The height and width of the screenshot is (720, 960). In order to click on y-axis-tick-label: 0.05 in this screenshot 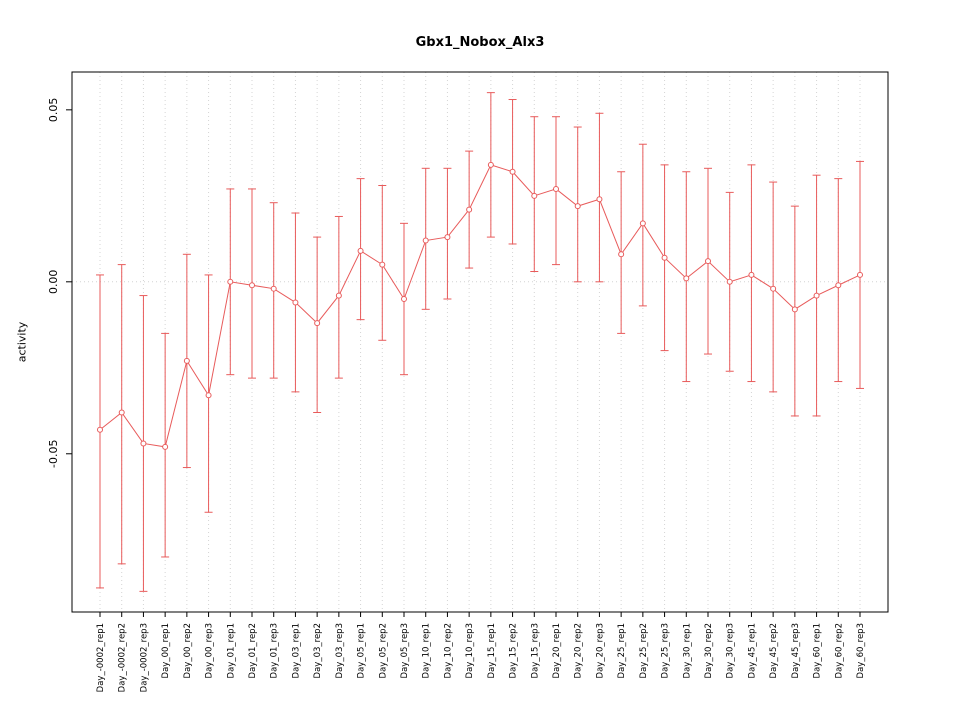, I will do `click(53, 110)`.